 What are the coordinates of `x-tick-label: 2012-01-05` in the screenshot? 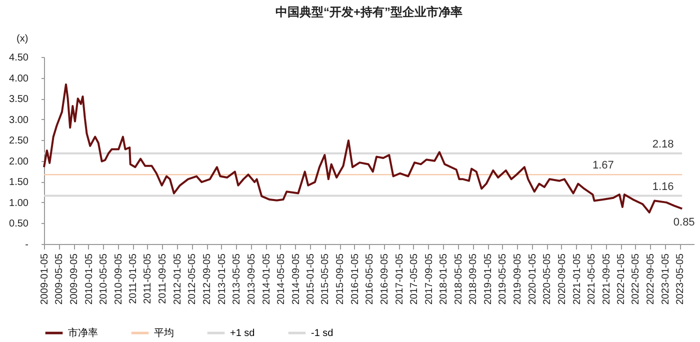 It's located at (178, 279).